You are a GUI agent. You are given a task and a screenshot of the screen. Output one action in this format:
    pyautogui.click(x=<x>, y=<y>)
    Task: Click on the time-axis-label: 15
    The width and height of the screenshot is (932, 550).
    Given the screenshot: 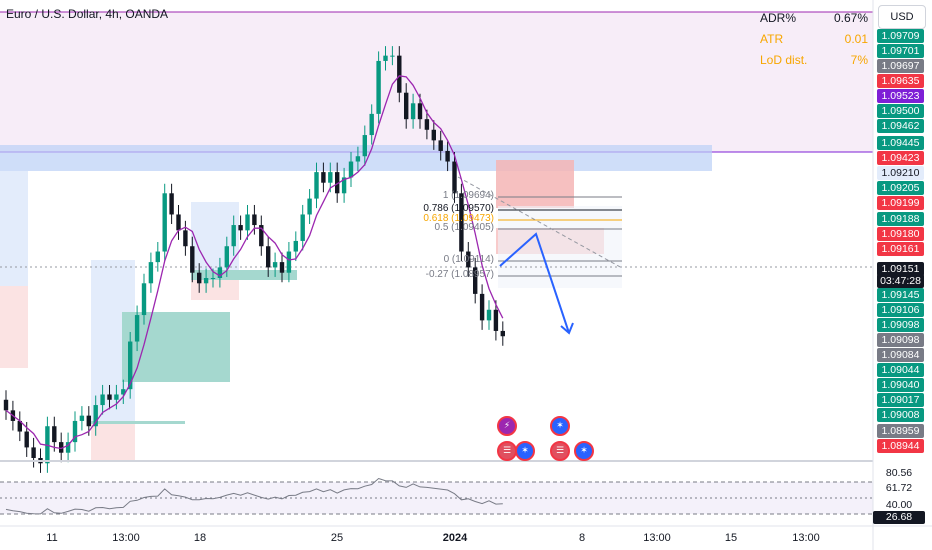 What is the action you would take?
    pyautogui.click(x=731, y=538)
    